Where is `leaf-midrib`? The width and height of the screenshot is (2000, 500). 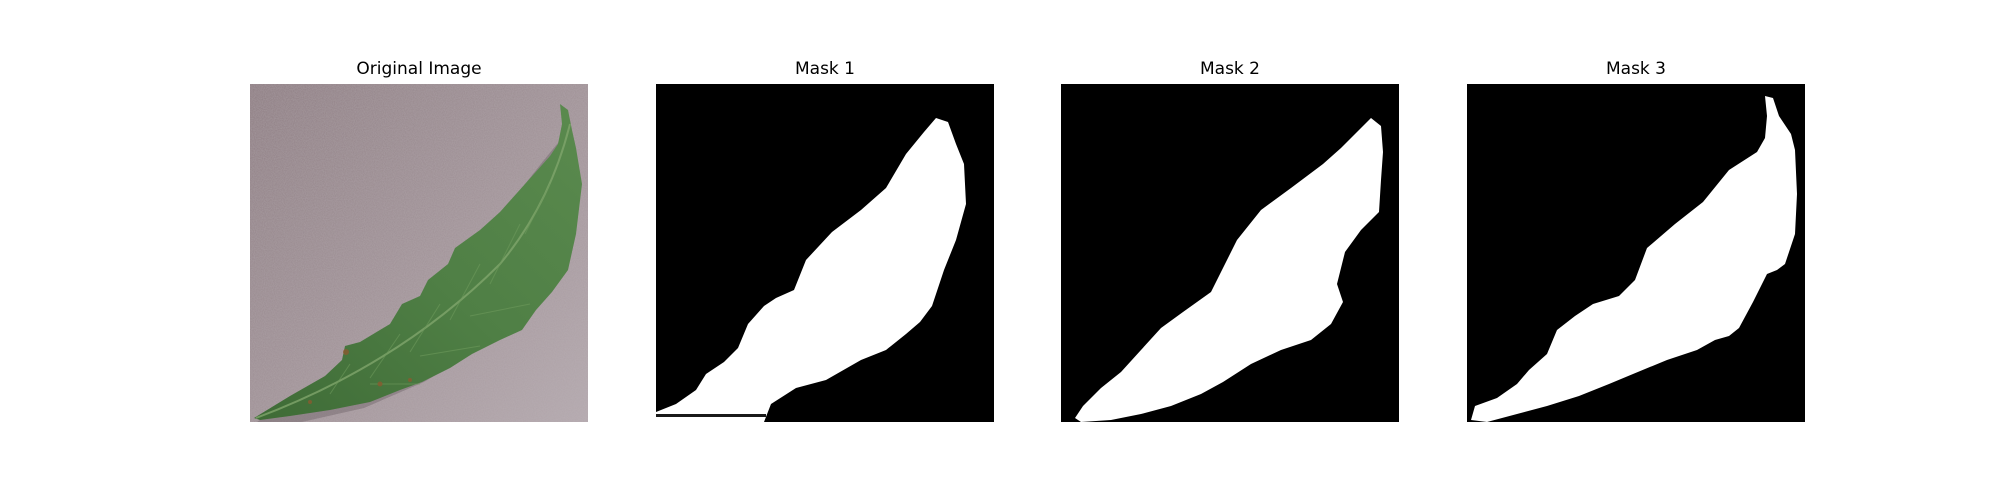 leaf-midrib is located at coordinates (413, 271).